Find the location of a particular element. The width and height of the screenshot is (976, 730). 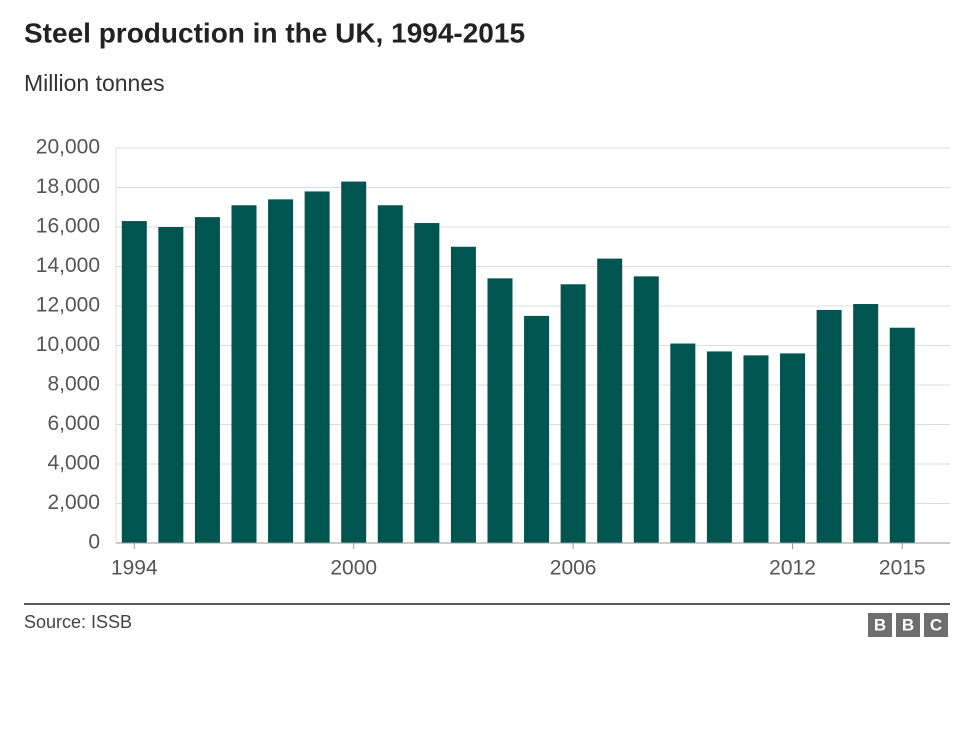

chart-subtitle: Million tonnes is located at coordinates (94, 83).